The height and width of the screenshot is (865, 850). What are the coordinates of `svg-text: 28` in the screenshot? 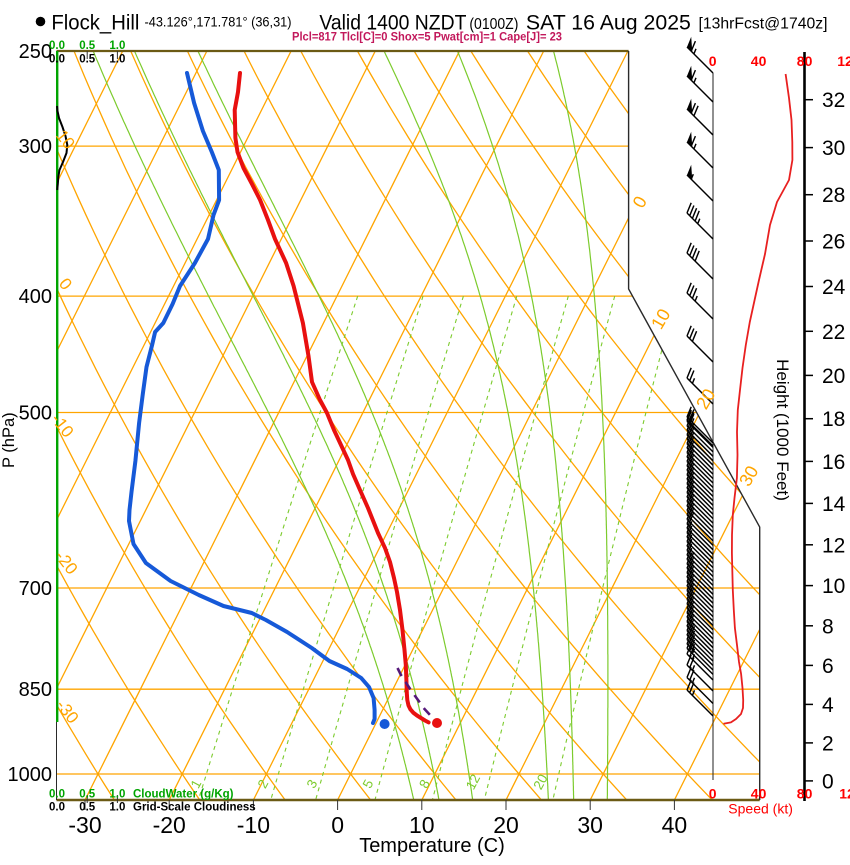 It's located at (833, 195).